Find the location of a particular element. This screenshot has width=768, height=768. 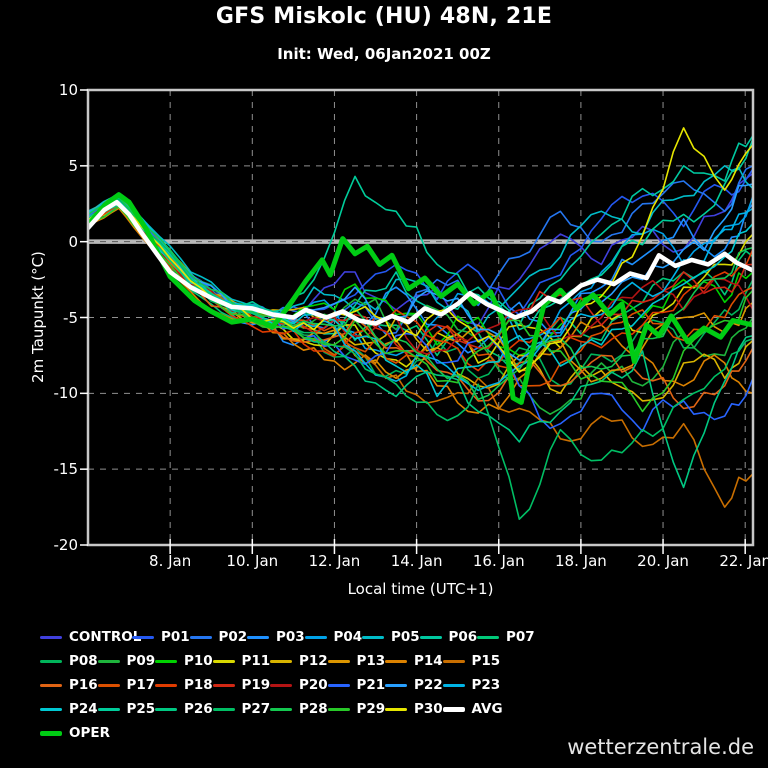

legend-item-p07: P07 is located at coordinates (506, 637).